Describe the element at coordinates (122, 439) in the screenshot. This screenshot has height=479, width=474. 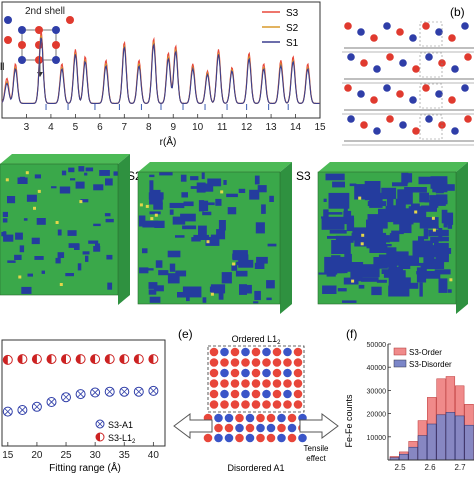
I see `legend-s3-l12: S3-L12` at that location.